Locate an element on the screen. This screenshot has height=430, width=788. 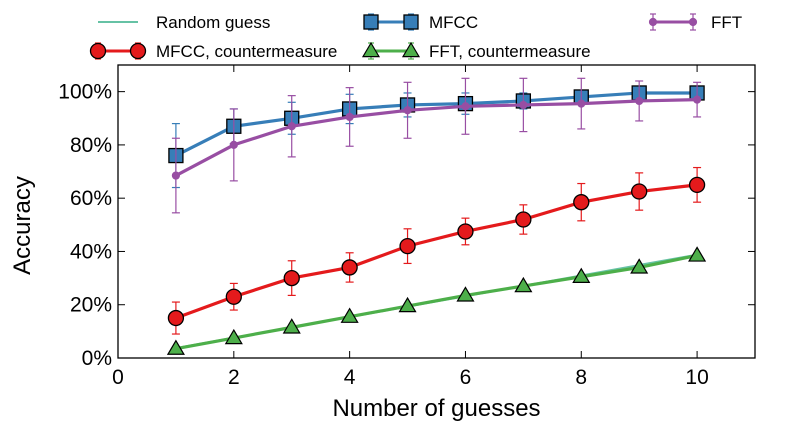
y-tick-label: 0% is located at coordinates (97, 358).